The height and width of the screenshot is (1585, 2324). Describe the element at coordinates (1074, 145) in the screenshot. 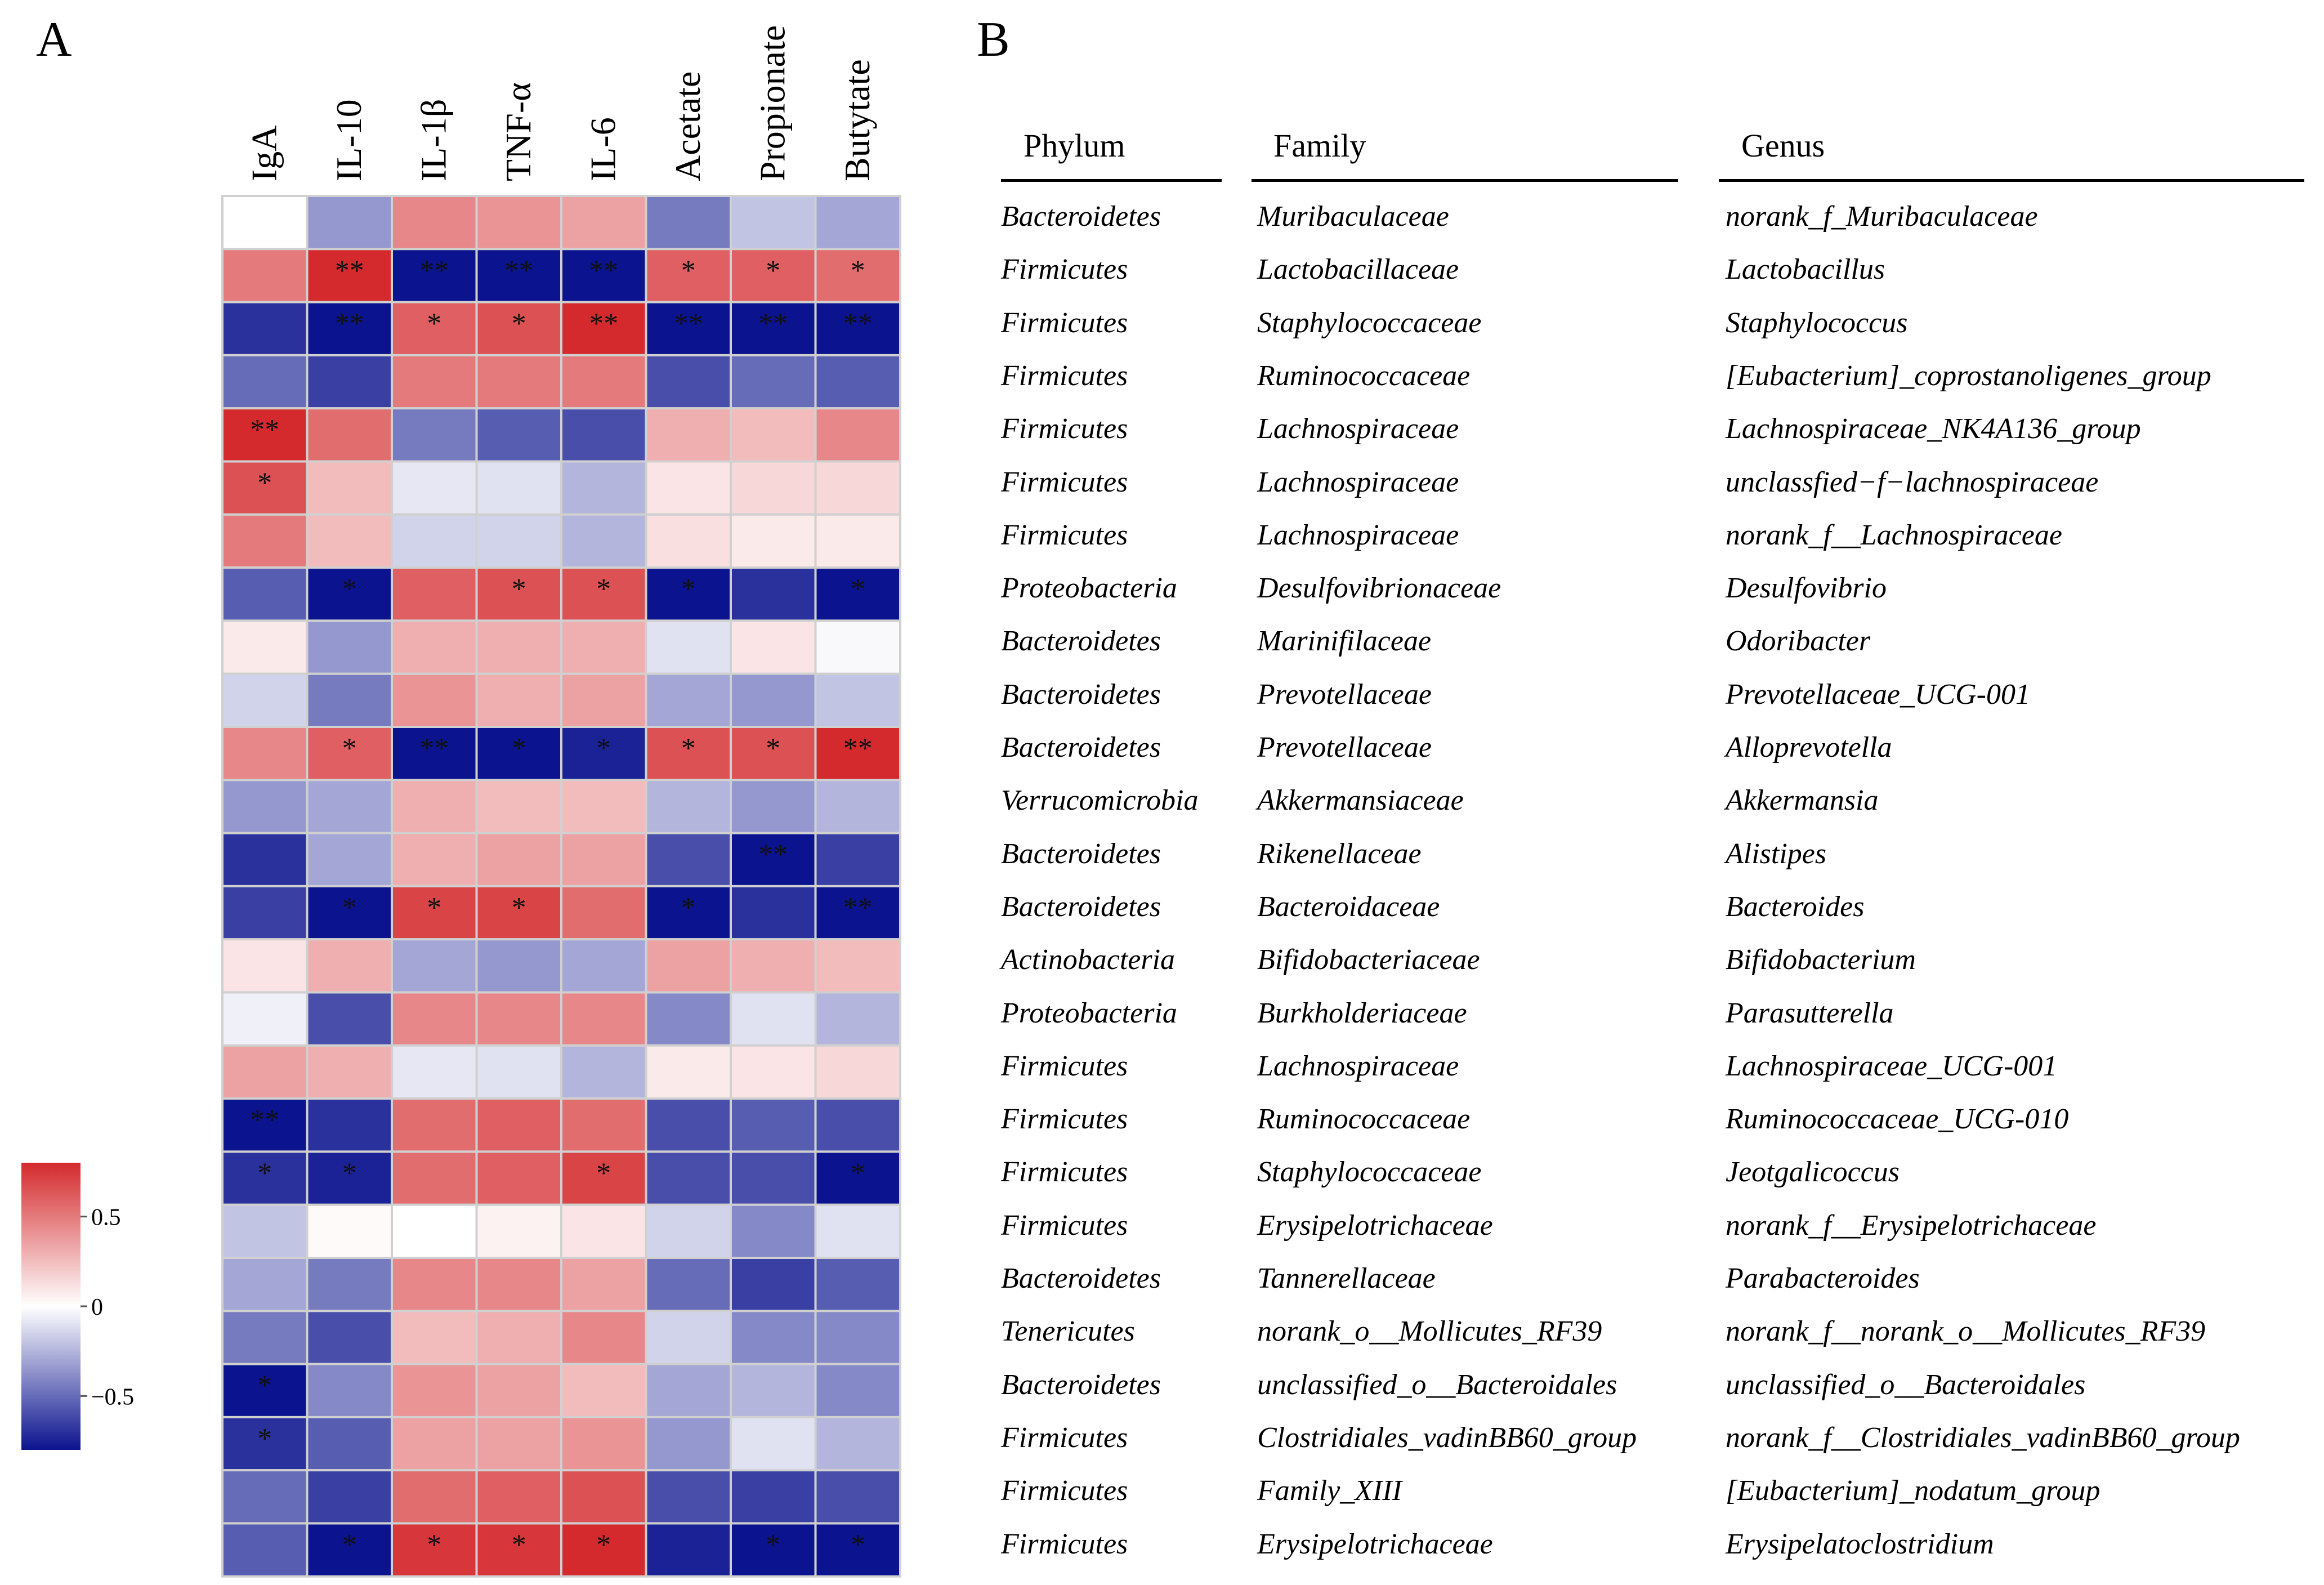

I see `header-phylum: Phylum` at that location.